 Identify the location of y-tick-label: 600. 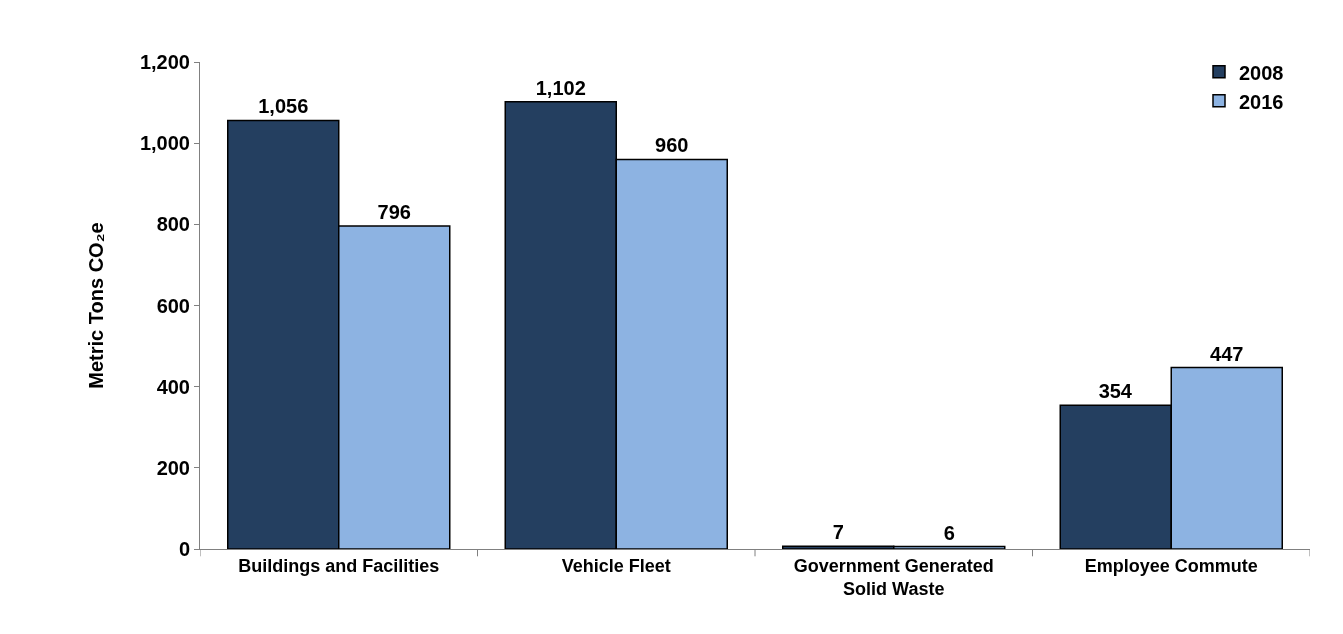
(173, 305).